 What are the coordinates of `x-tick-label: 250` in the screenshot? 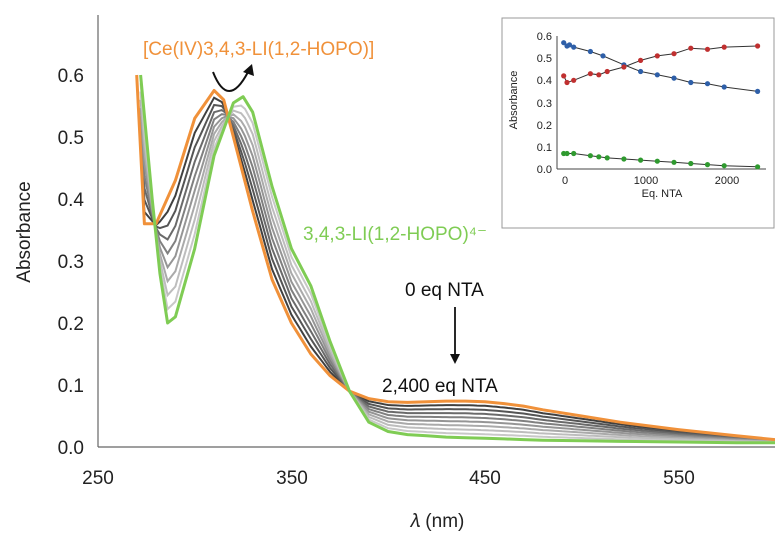 It's located at (98, 478).